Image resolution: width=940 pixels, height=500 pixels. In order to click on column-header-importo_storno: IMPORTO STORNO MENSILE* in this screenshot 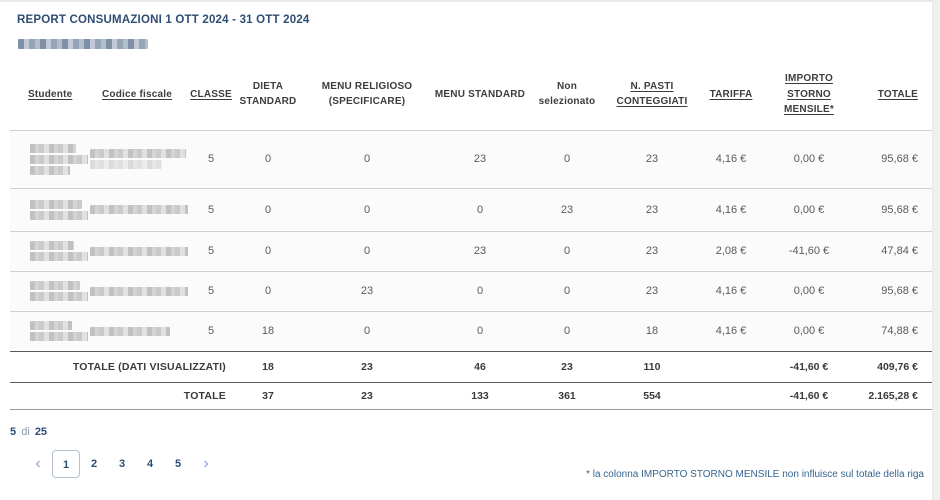, I will do `click(809, 94)`.